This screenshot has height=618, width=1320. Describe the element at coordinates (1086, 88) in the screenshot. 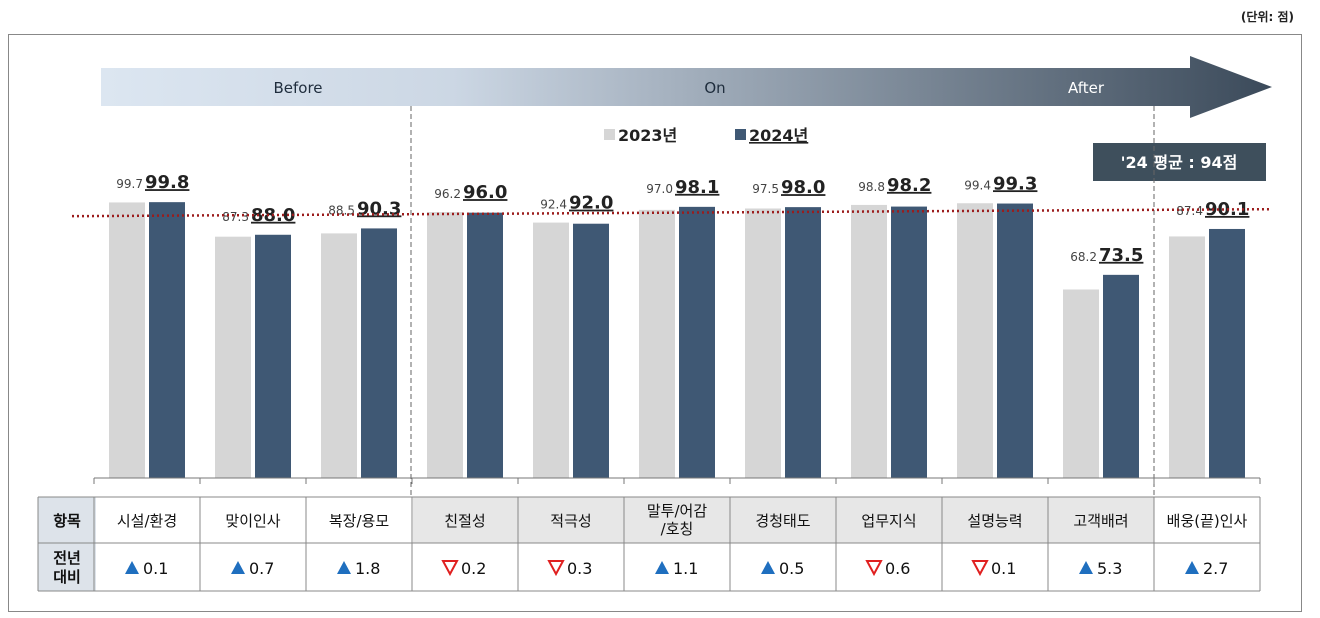

I see `phase-label-after: After` at that location.